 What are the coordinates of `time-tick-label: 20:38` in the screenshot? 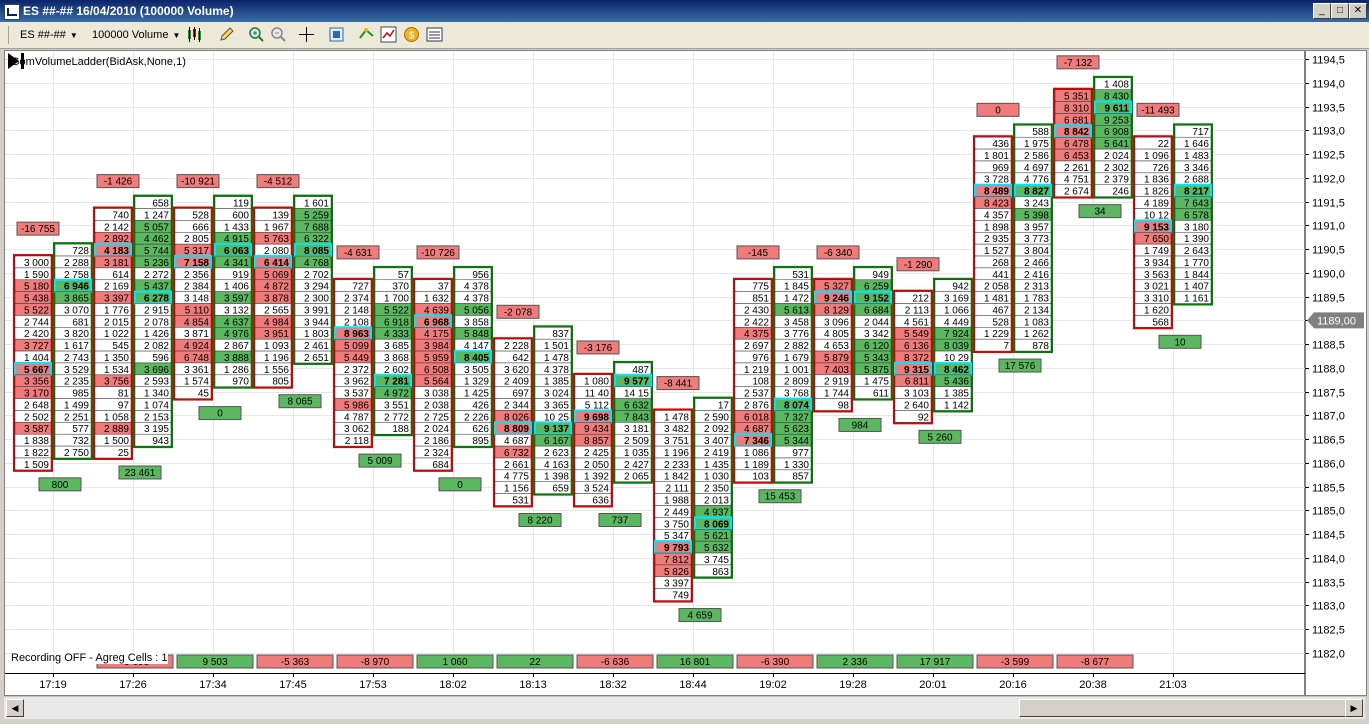 It's located at (1093, 685).